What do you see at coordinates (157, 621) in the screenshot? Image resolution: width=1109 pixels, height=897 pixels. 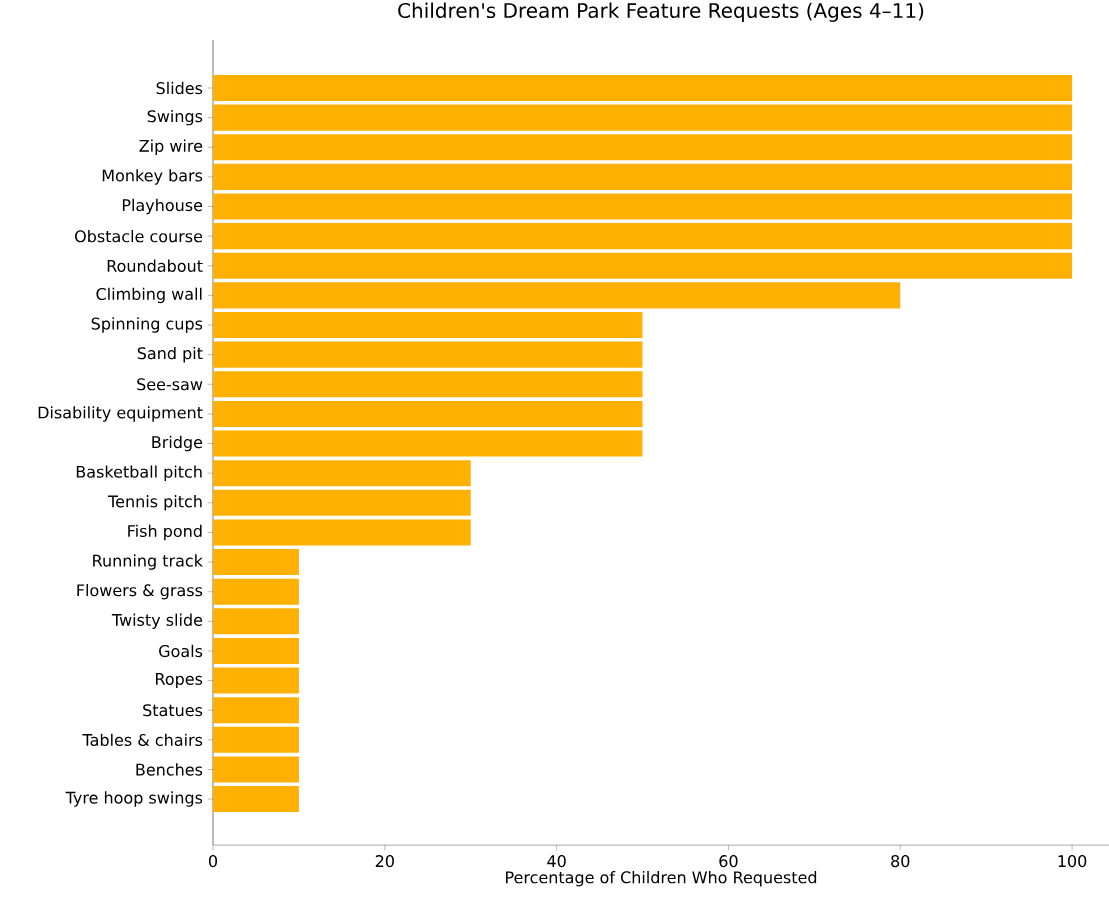 I see `y-tick-label: Twisty slide` at bounding box center [157, 621].